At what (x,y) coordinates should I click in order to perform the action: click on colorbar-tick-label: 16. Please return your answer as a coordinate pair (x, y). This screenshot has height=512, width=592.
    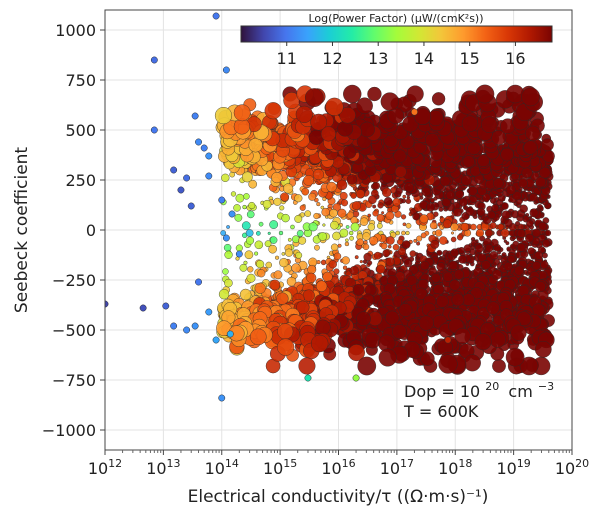
    Looking at the image, I should click on (515, 58).